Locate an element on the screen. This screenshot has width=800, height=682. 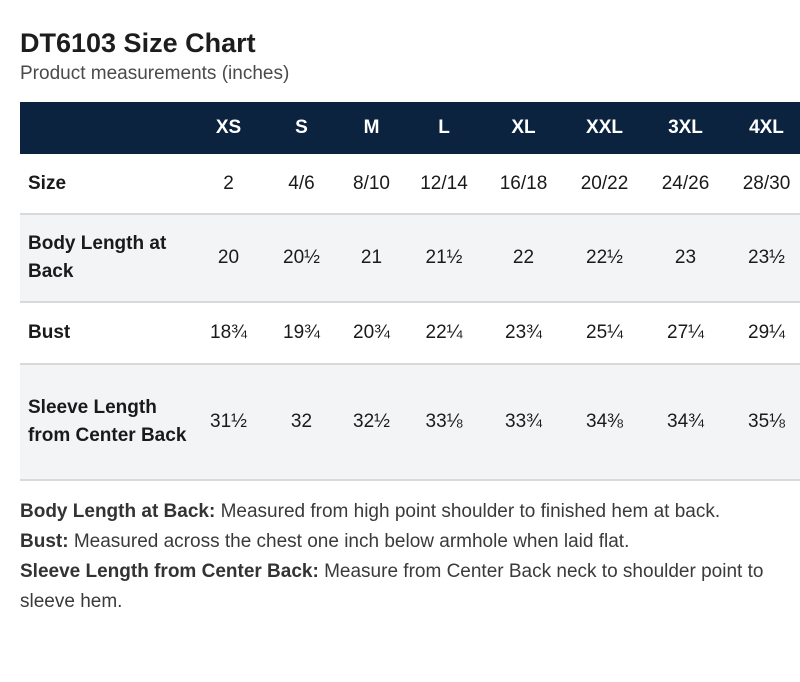
table-cell: 21½ is located at coordinates (444, 258).